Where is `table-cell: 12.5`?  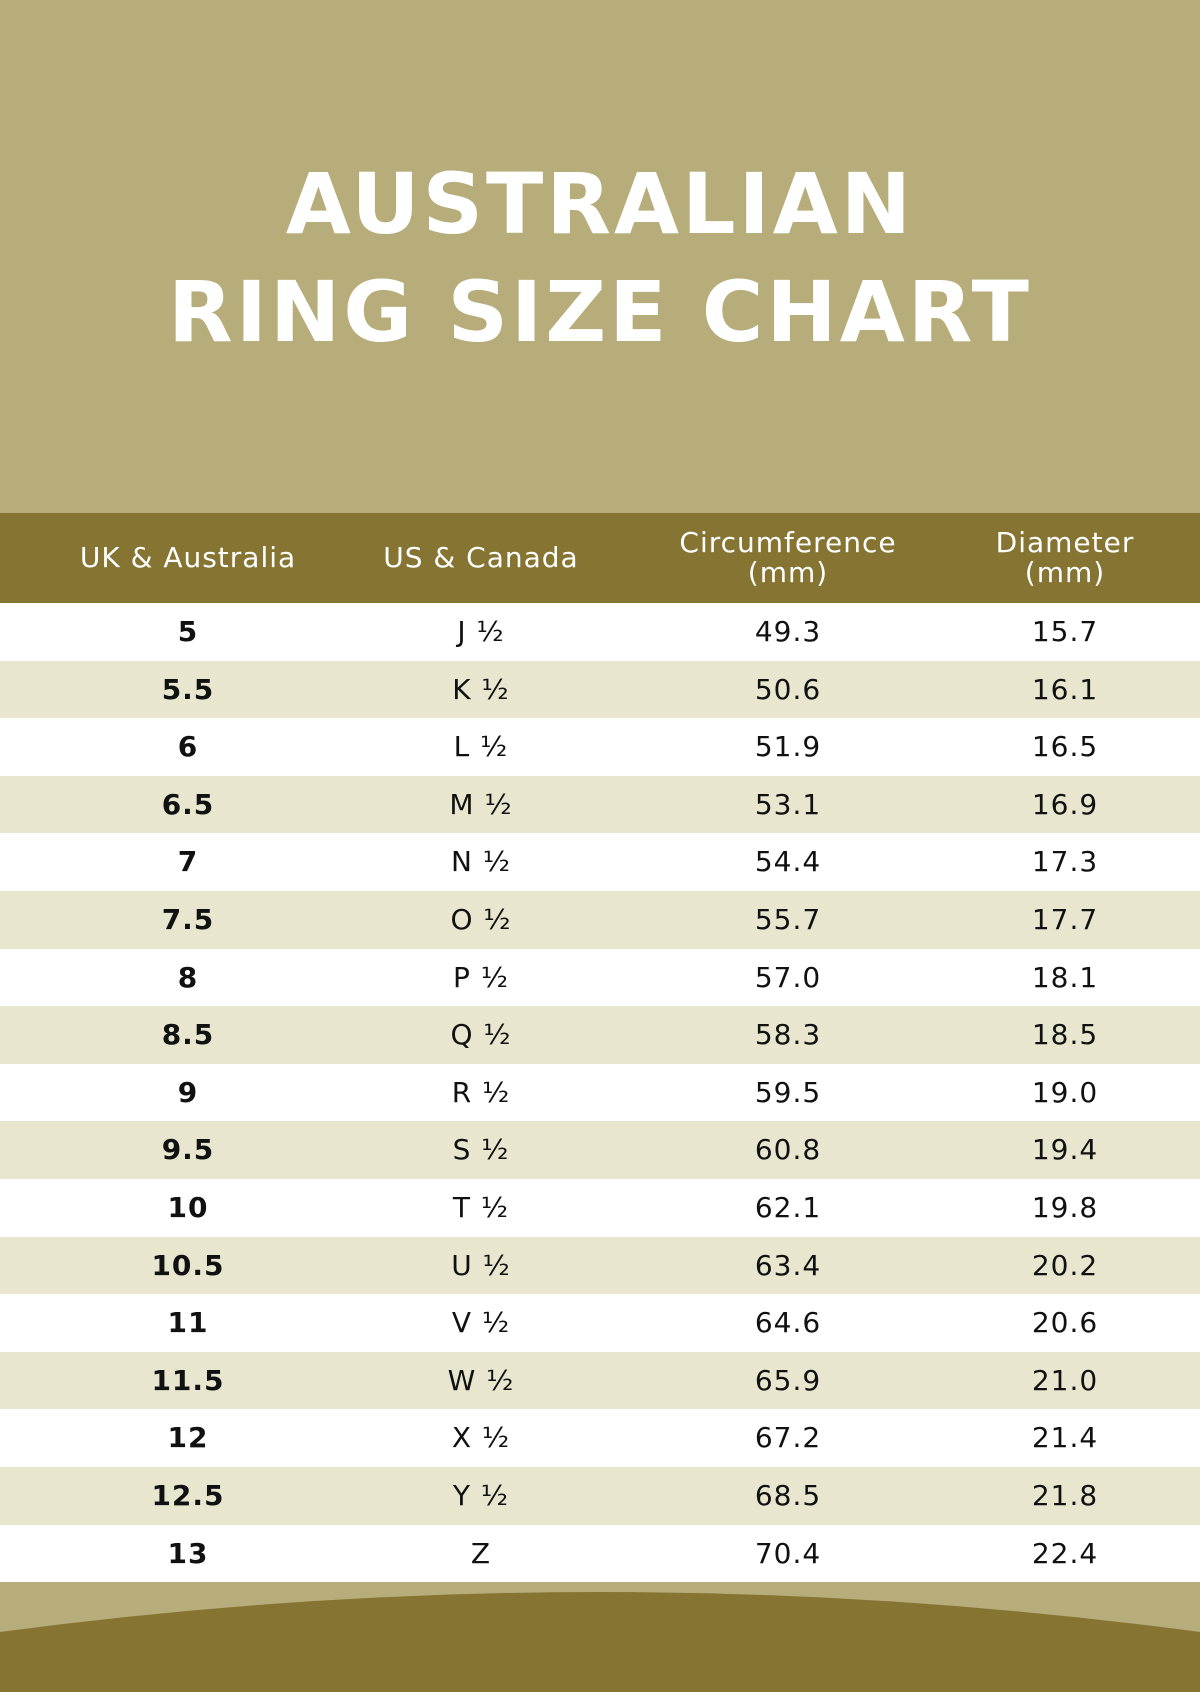
table-cell: 12.5 is located at coordinates (188, 1495).